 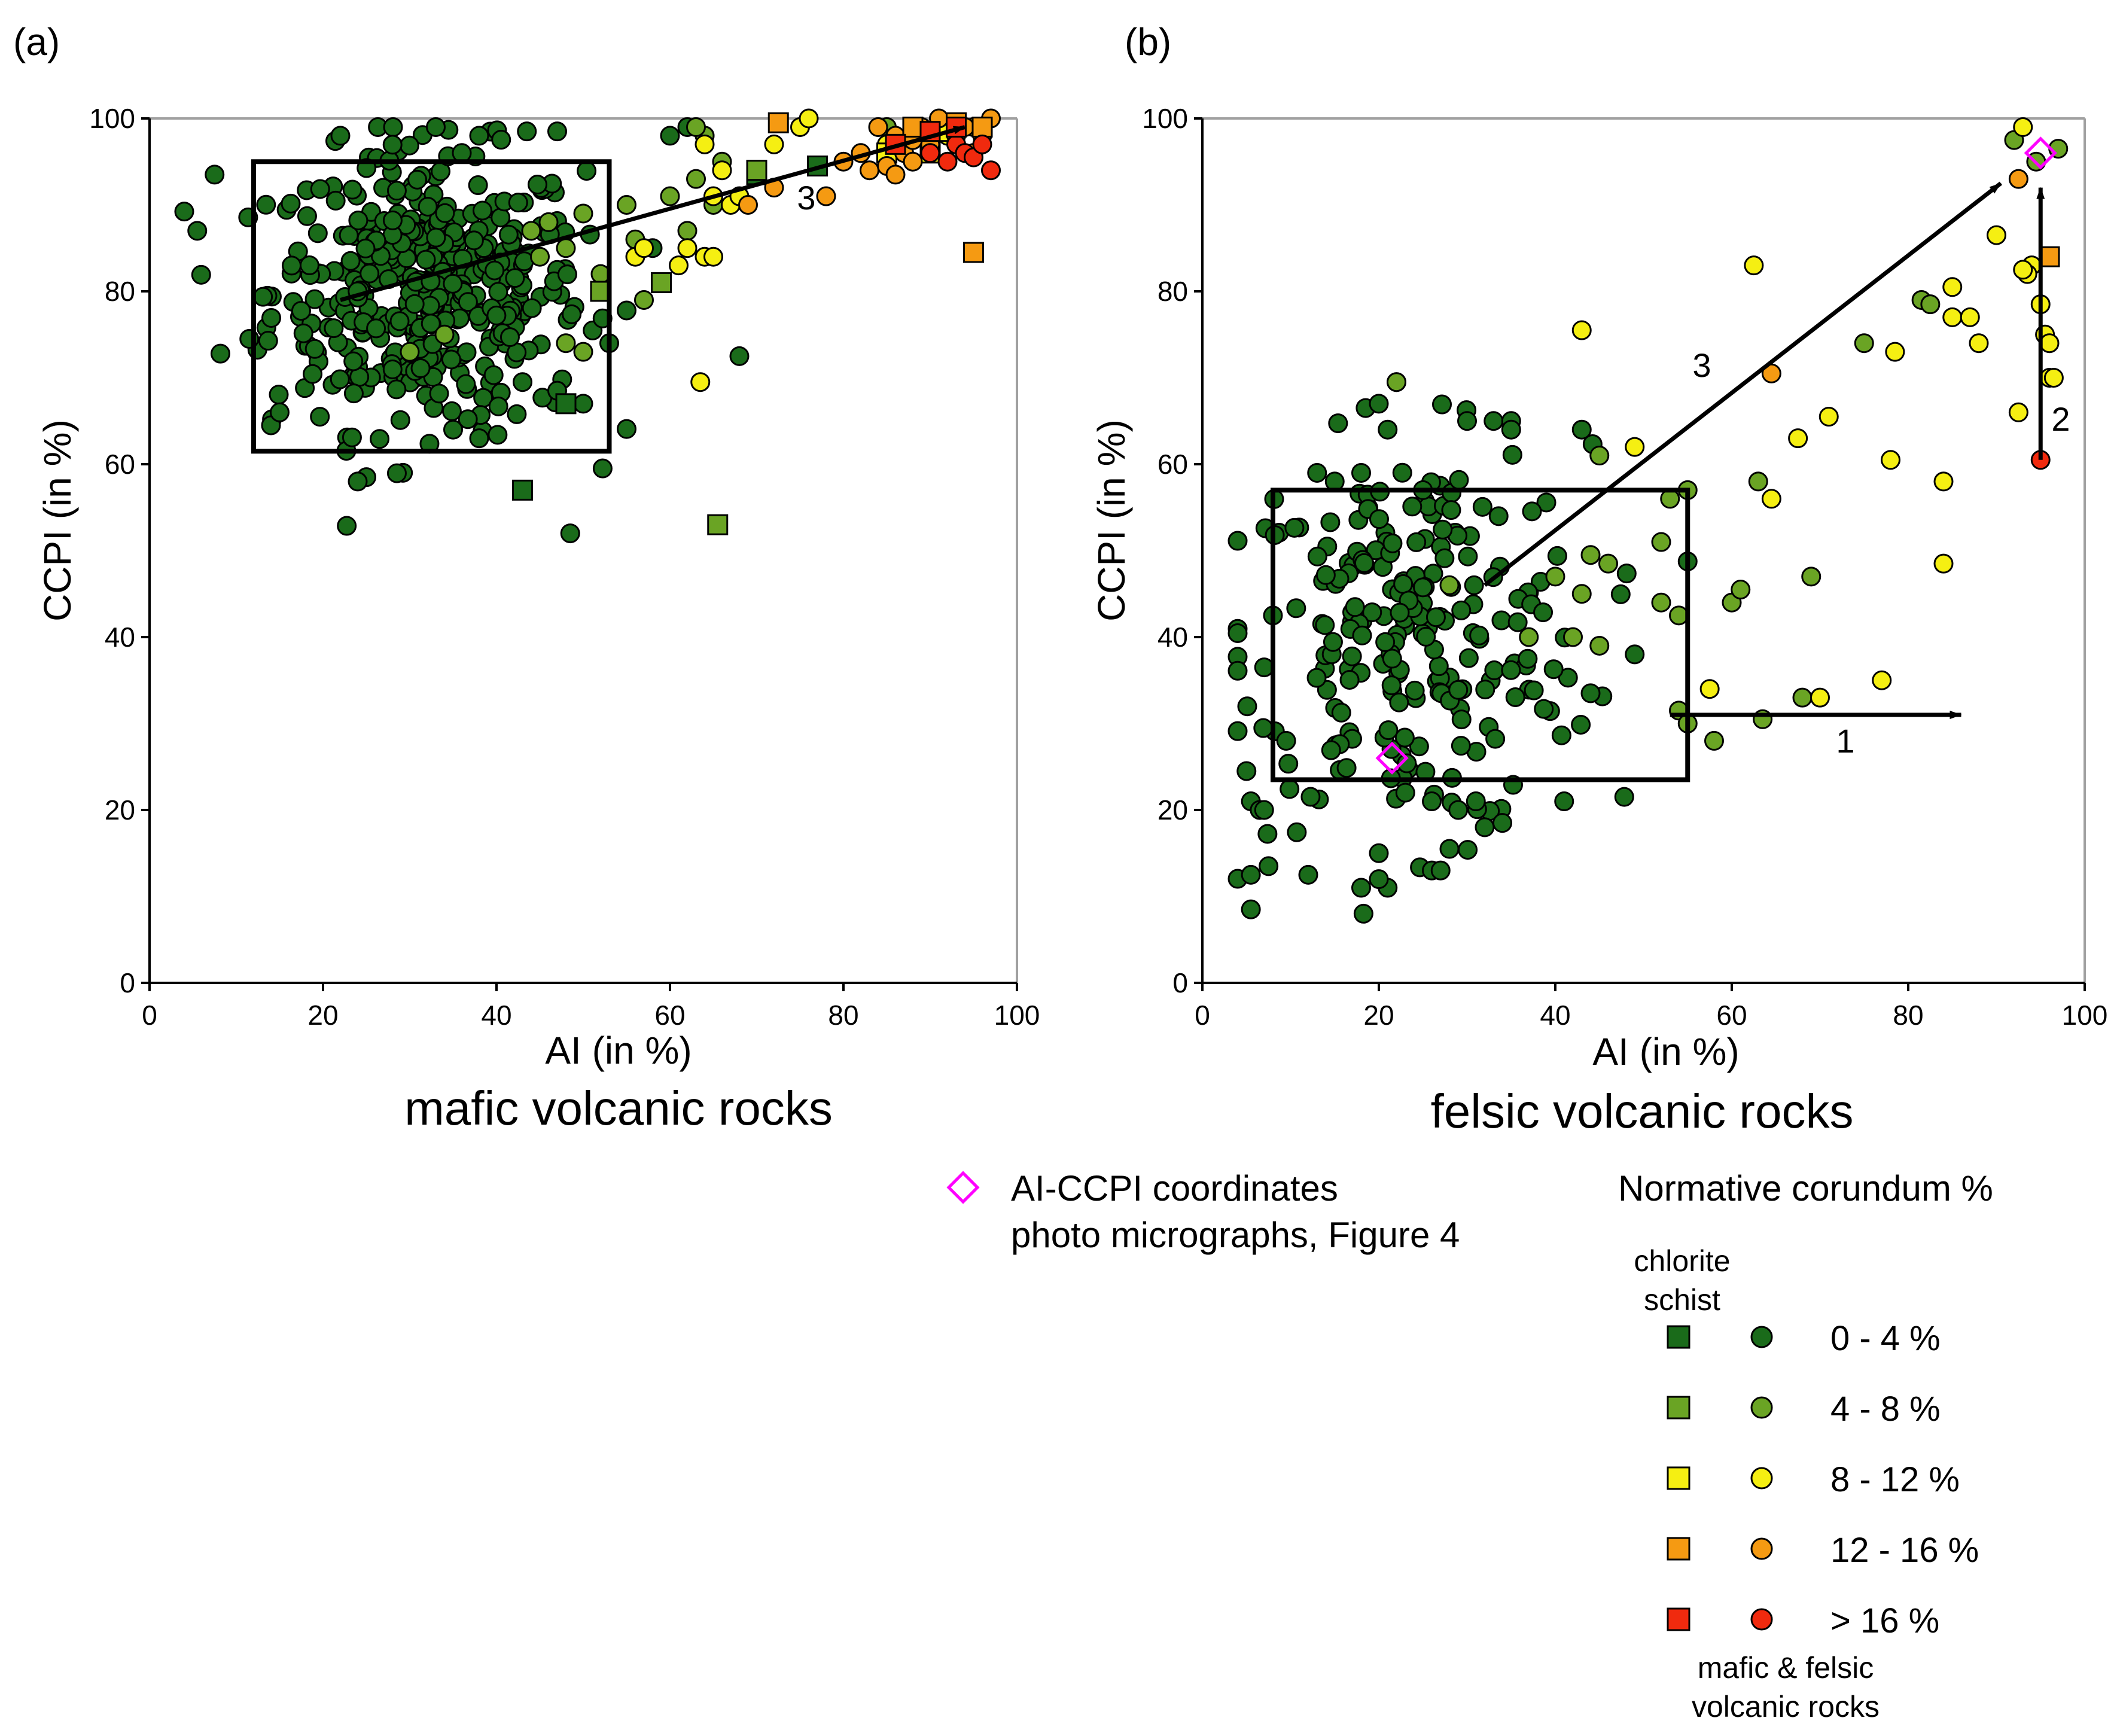 What do you see at coordinates (120, 291) in the screenshot?
I see `y-tick-label: 80` at bounding box center [120, 291].